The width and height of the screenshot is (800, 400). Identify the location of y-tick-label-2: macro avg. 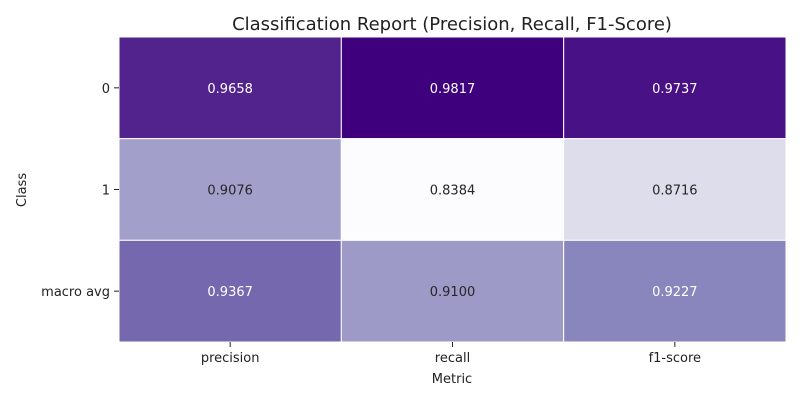
(75, 292).